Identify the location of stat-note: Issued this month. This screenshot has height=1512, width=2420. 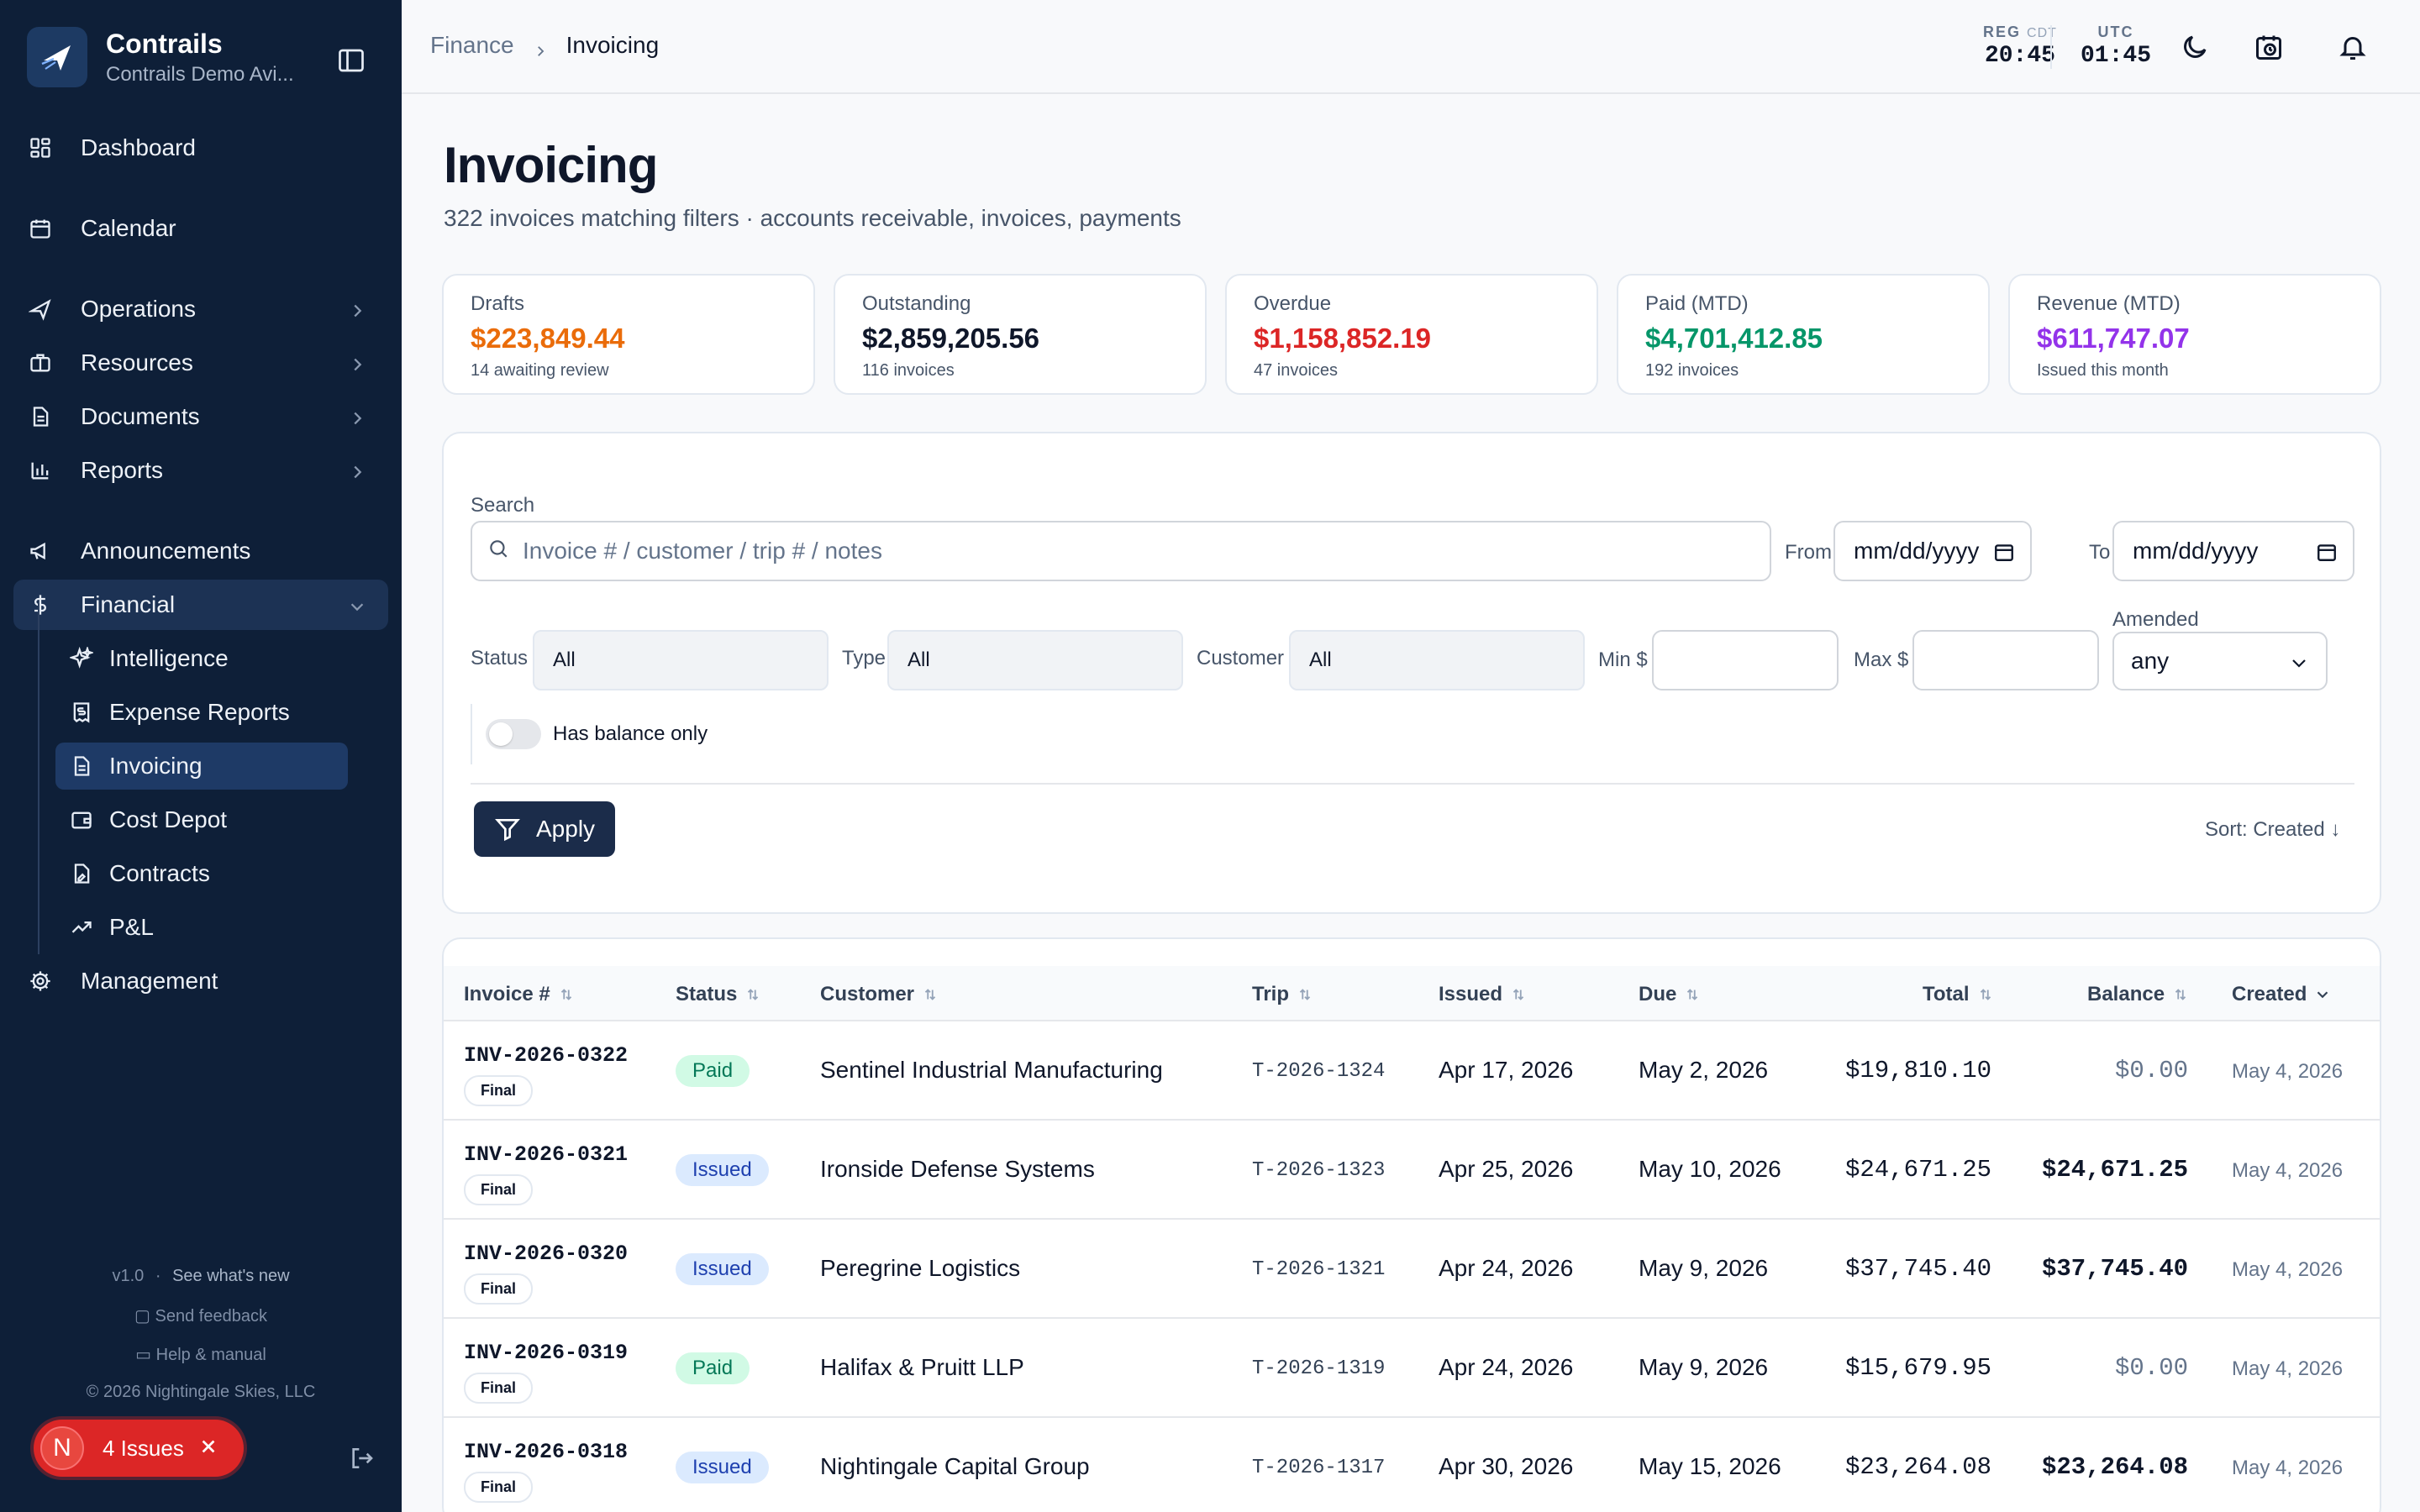
(2103, 370).